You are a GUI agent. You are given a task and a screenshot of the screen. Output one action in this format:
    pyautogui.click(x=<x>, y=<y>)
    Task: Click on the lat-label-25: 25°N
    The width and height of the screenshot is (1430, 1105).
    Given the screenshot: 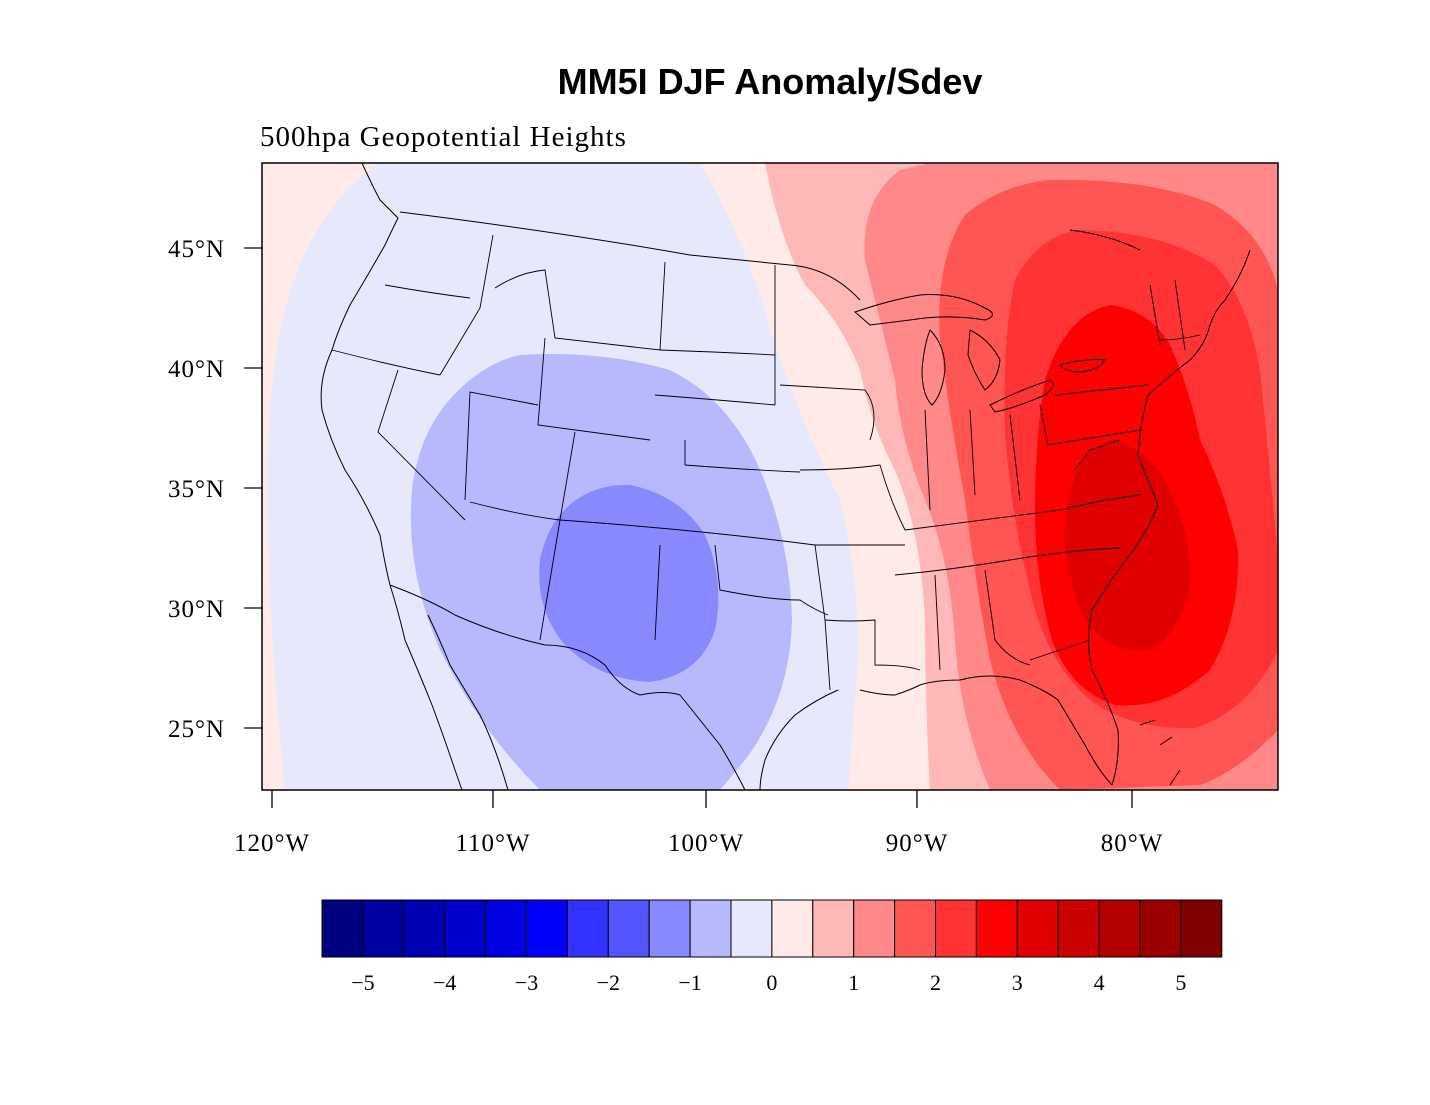 What is the action you would take?
    pyautogui.click(x=196, y=729)
    